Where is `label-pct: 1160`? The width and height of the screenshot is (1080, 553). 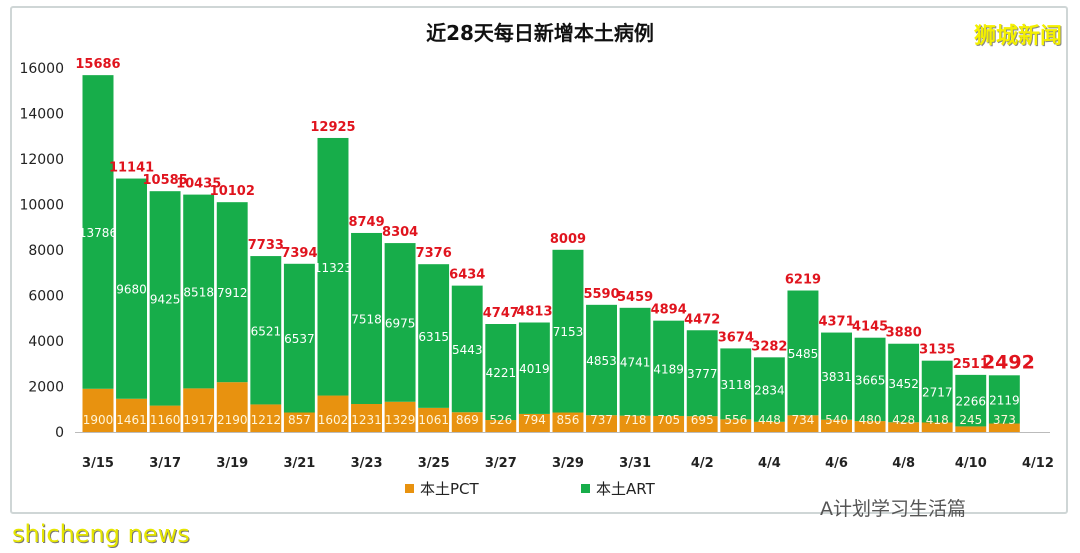 label-pct: 1160 is located at coordinates (165, 420).